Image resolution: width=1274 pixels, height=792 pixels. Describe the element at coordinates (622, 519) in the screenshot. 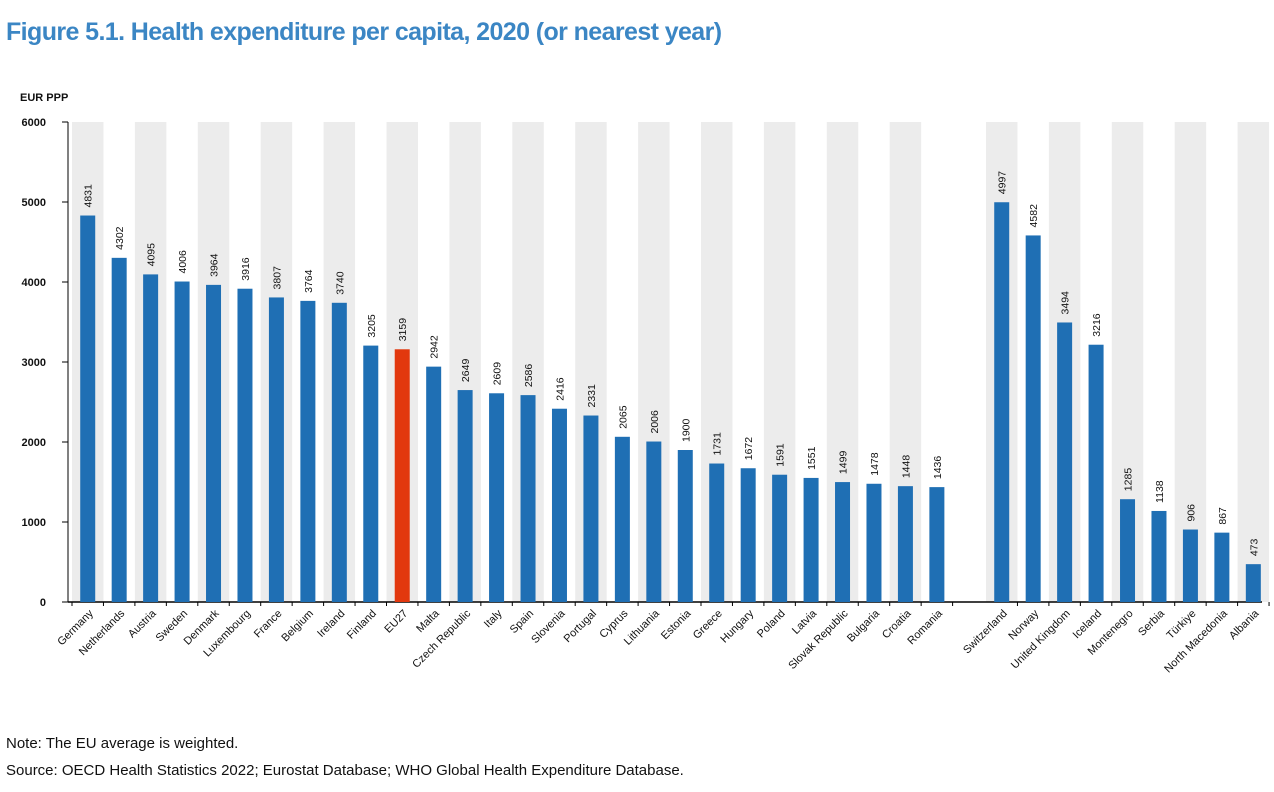

I see `bar-cyprus` at that location.